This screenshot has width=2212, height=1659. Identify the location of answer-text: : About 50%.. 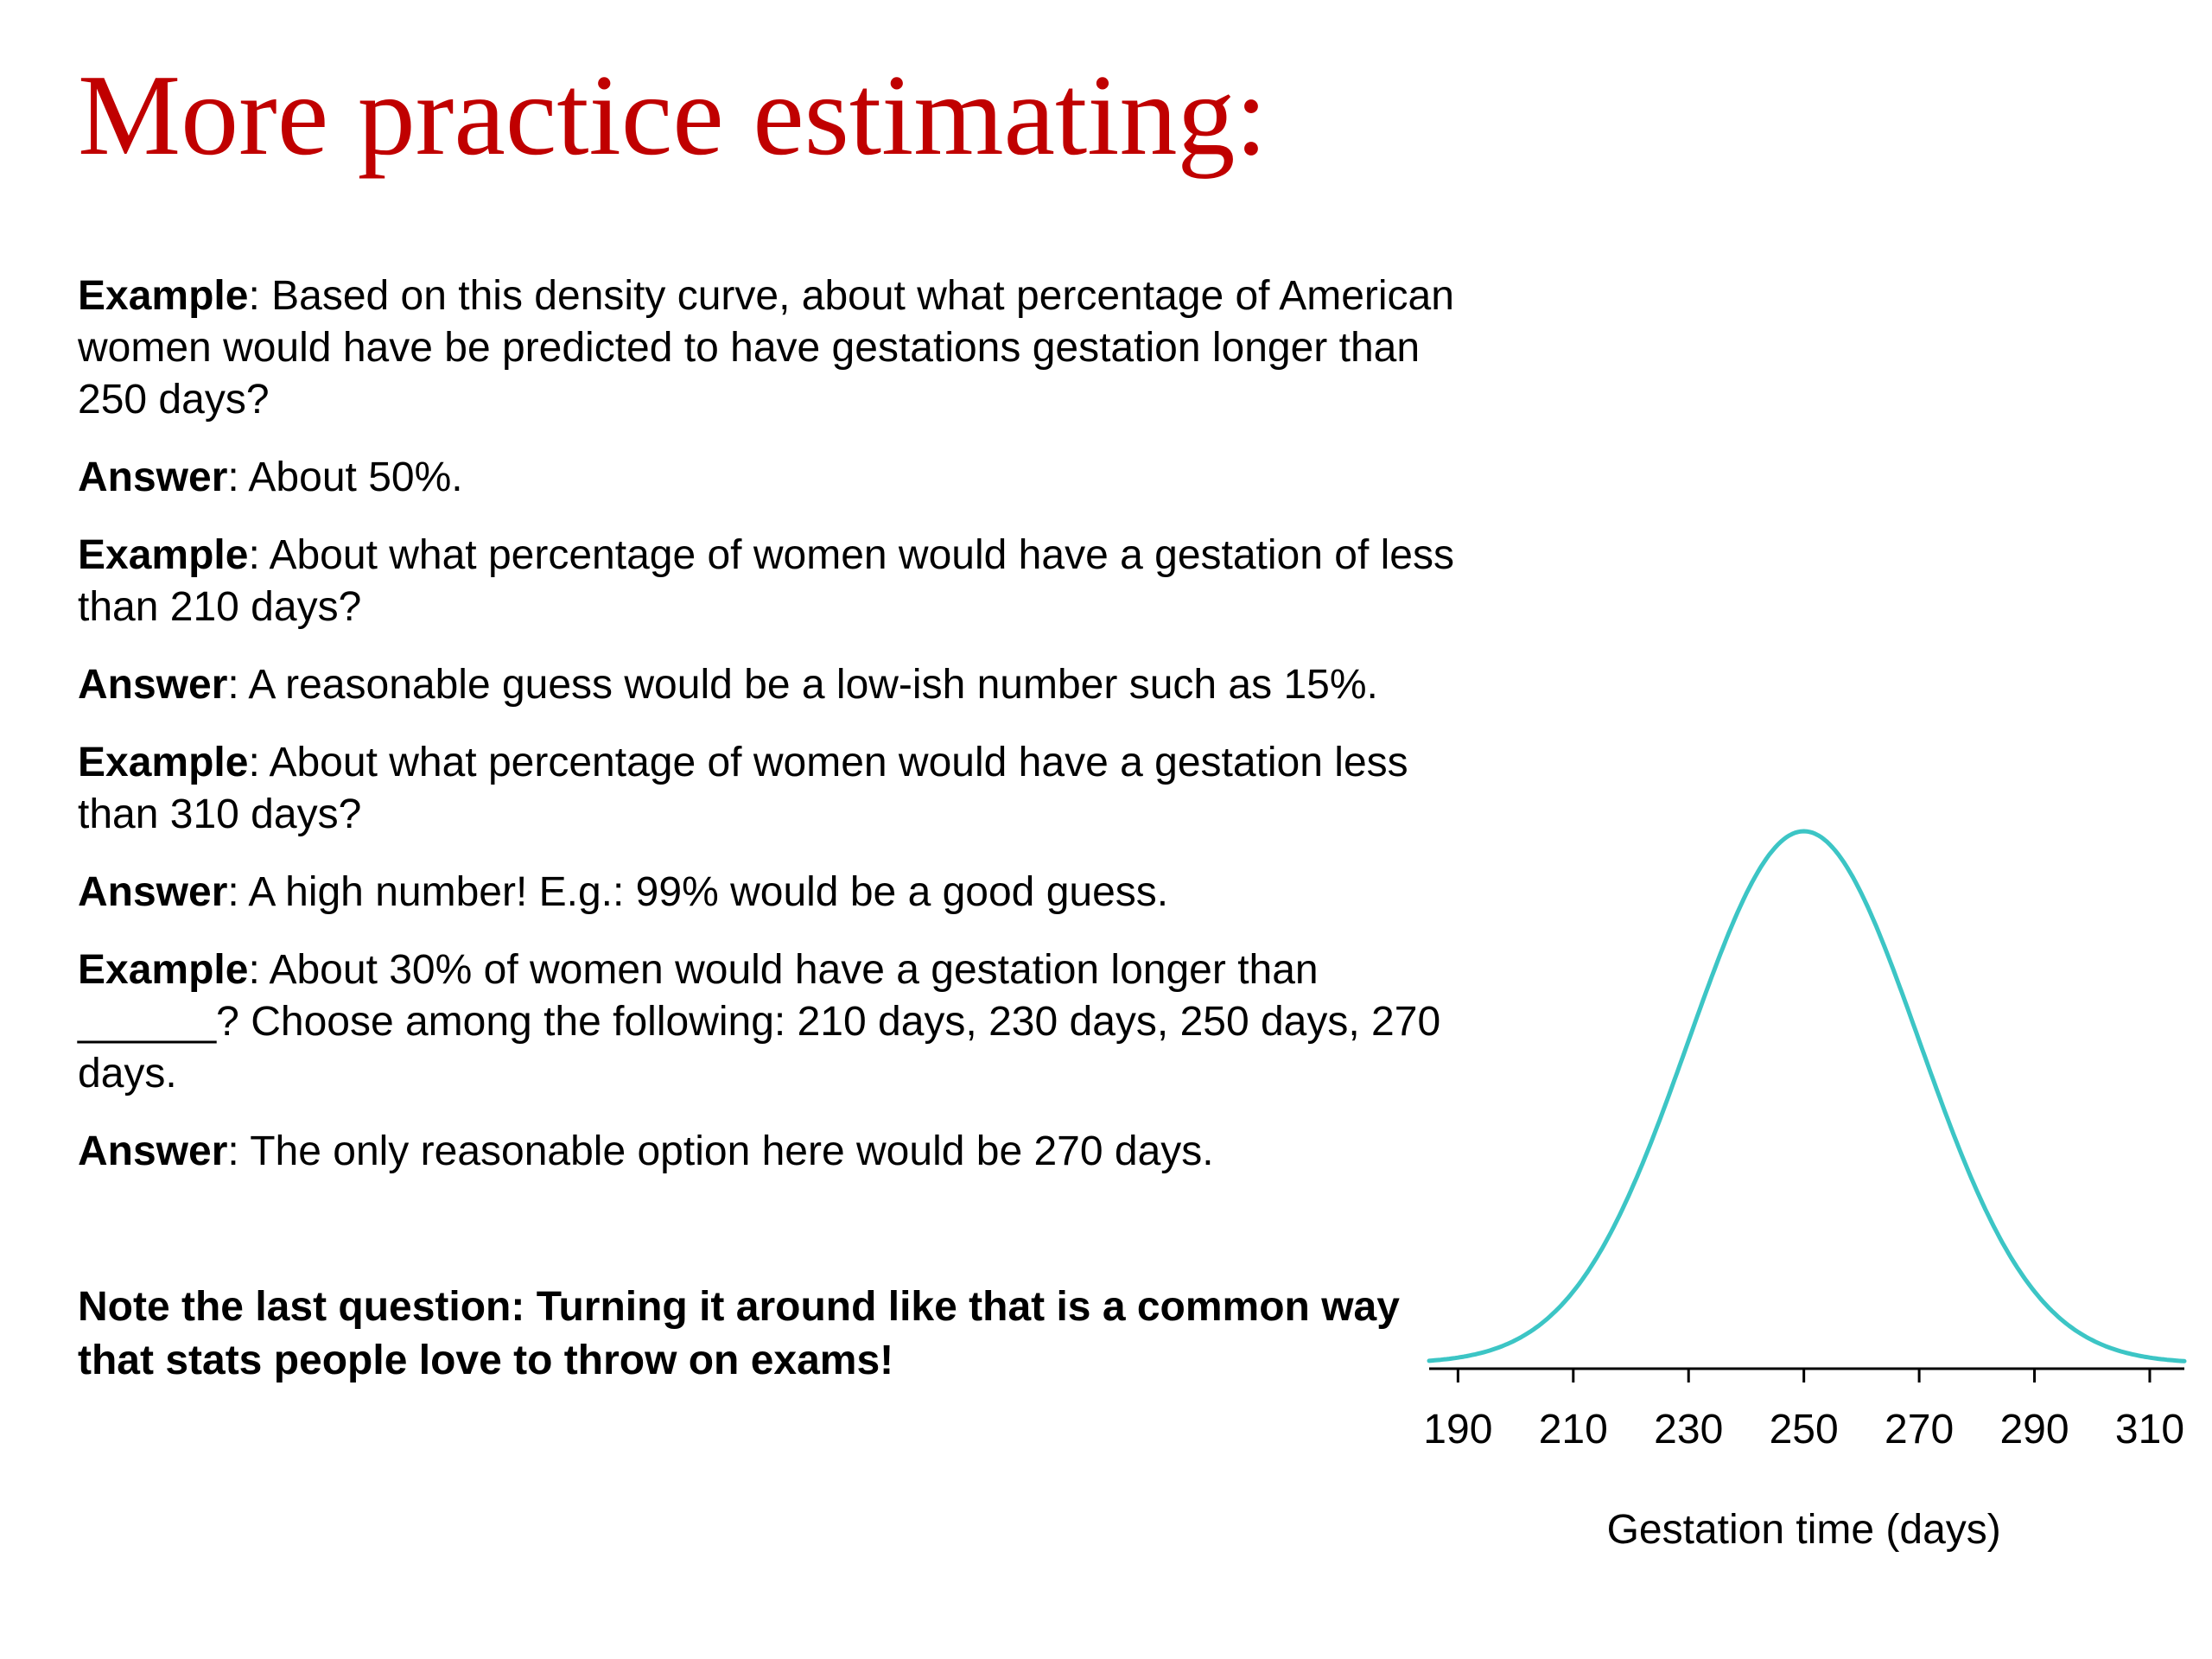
(345, 477).